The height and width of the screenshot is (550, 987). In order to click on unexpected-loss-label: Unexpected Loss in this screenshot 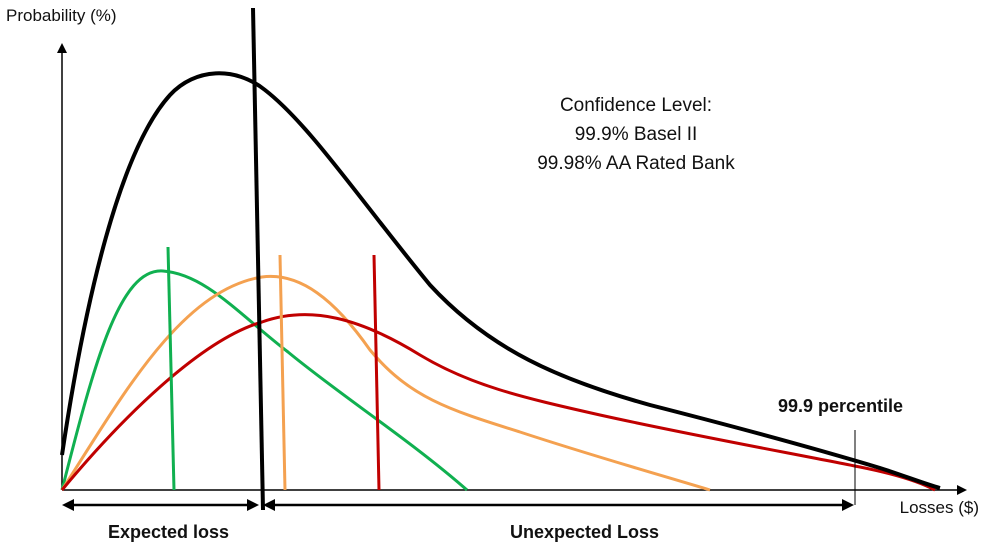, I will do `click(584, 532)`.